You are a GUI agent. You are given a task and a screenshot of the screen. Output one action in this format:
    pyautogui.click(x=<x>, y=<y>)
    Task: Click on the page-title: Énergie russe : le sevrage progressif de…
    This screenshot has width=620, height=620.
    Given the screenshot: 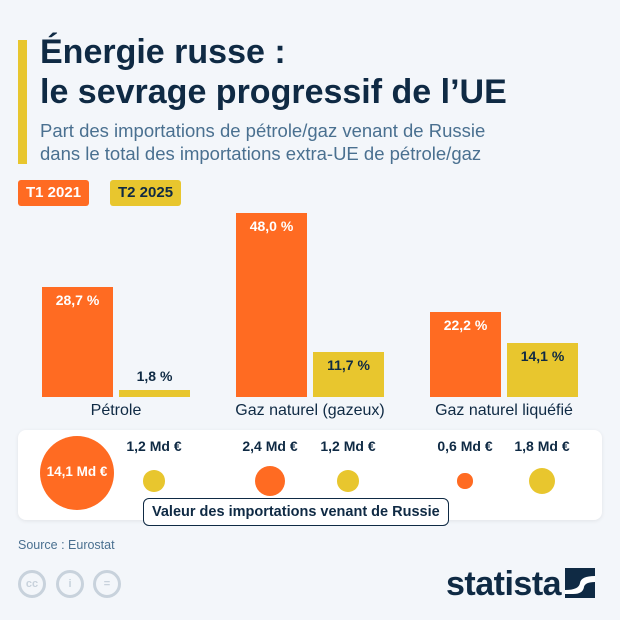 What is the action you would take?
    pyautogui.click(x=273, y=72)
    